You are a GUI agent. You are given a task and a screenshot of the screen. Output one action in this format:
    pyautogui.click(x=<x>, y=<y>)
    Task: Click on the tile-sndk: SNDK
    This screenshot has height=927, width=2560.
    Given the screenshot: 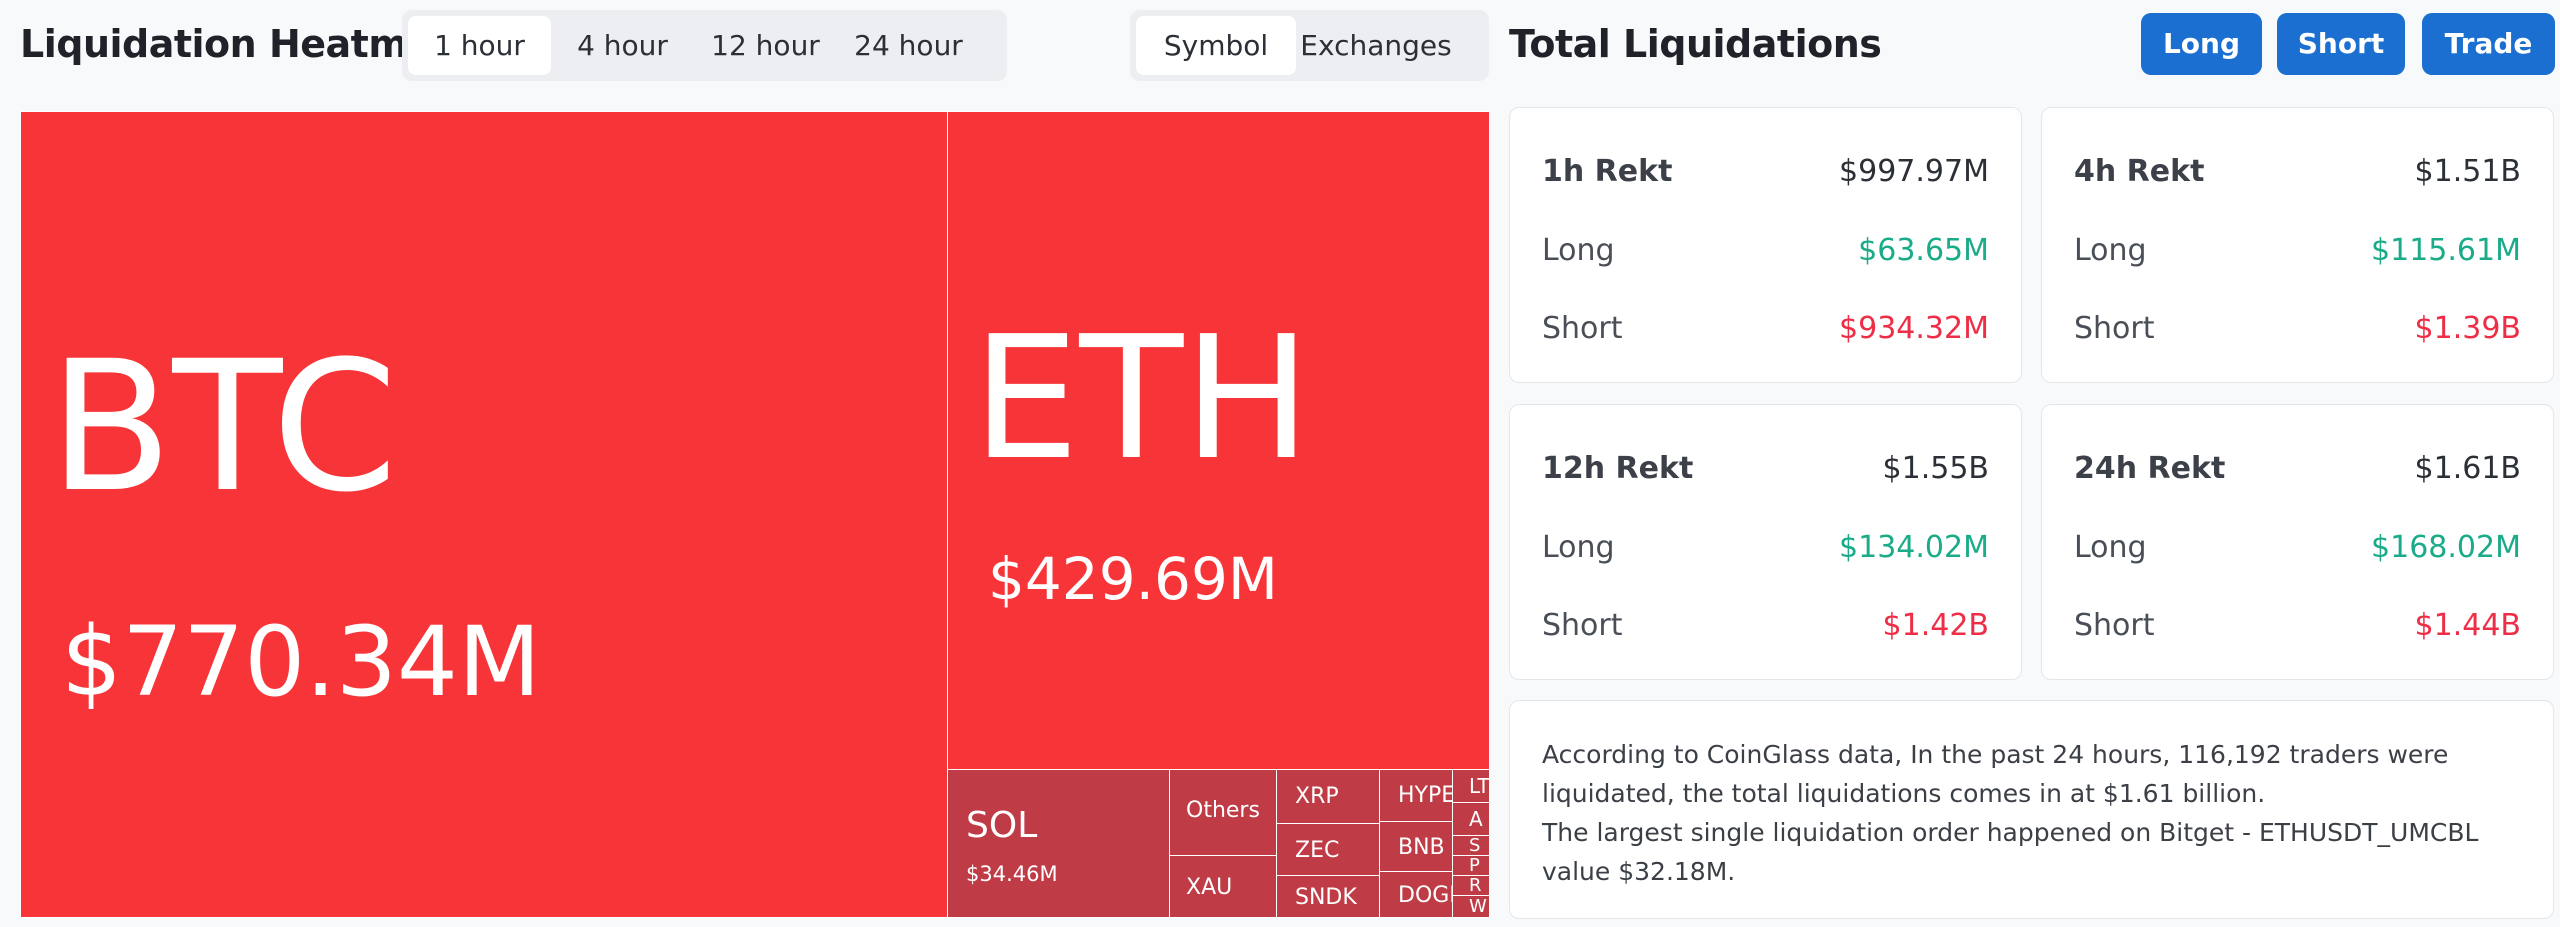 What is the action you would take?
    pyautogui.click(x=1328, y=896)
    